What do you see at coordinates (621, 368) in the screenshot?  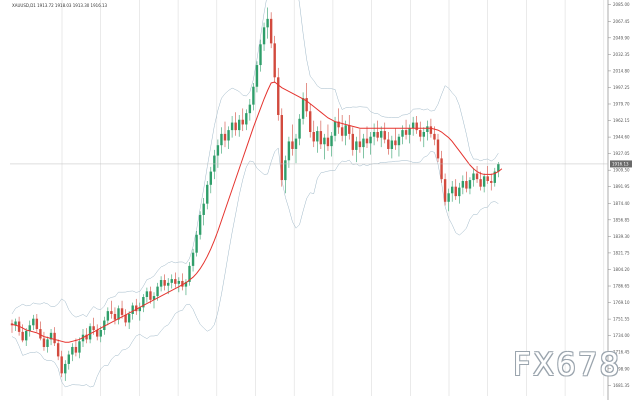 I see `y-tick-label: 1698.90` at bounding box center [621, 368].